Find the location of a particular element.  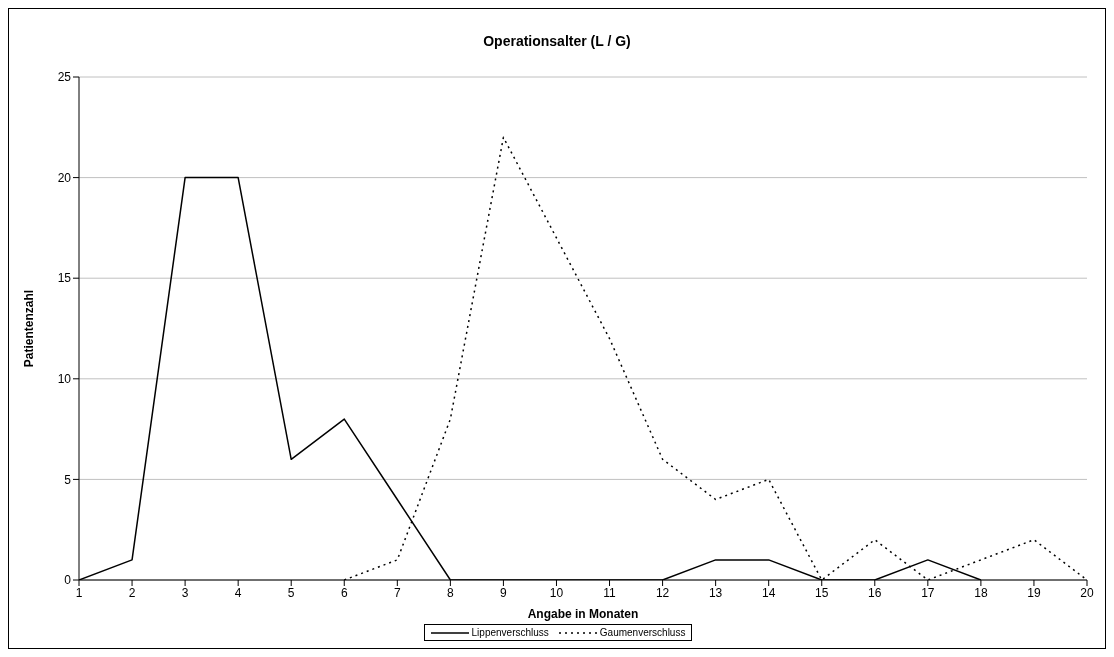

y-axis-title: Patientenzahl is located at coordinates (29, 328).